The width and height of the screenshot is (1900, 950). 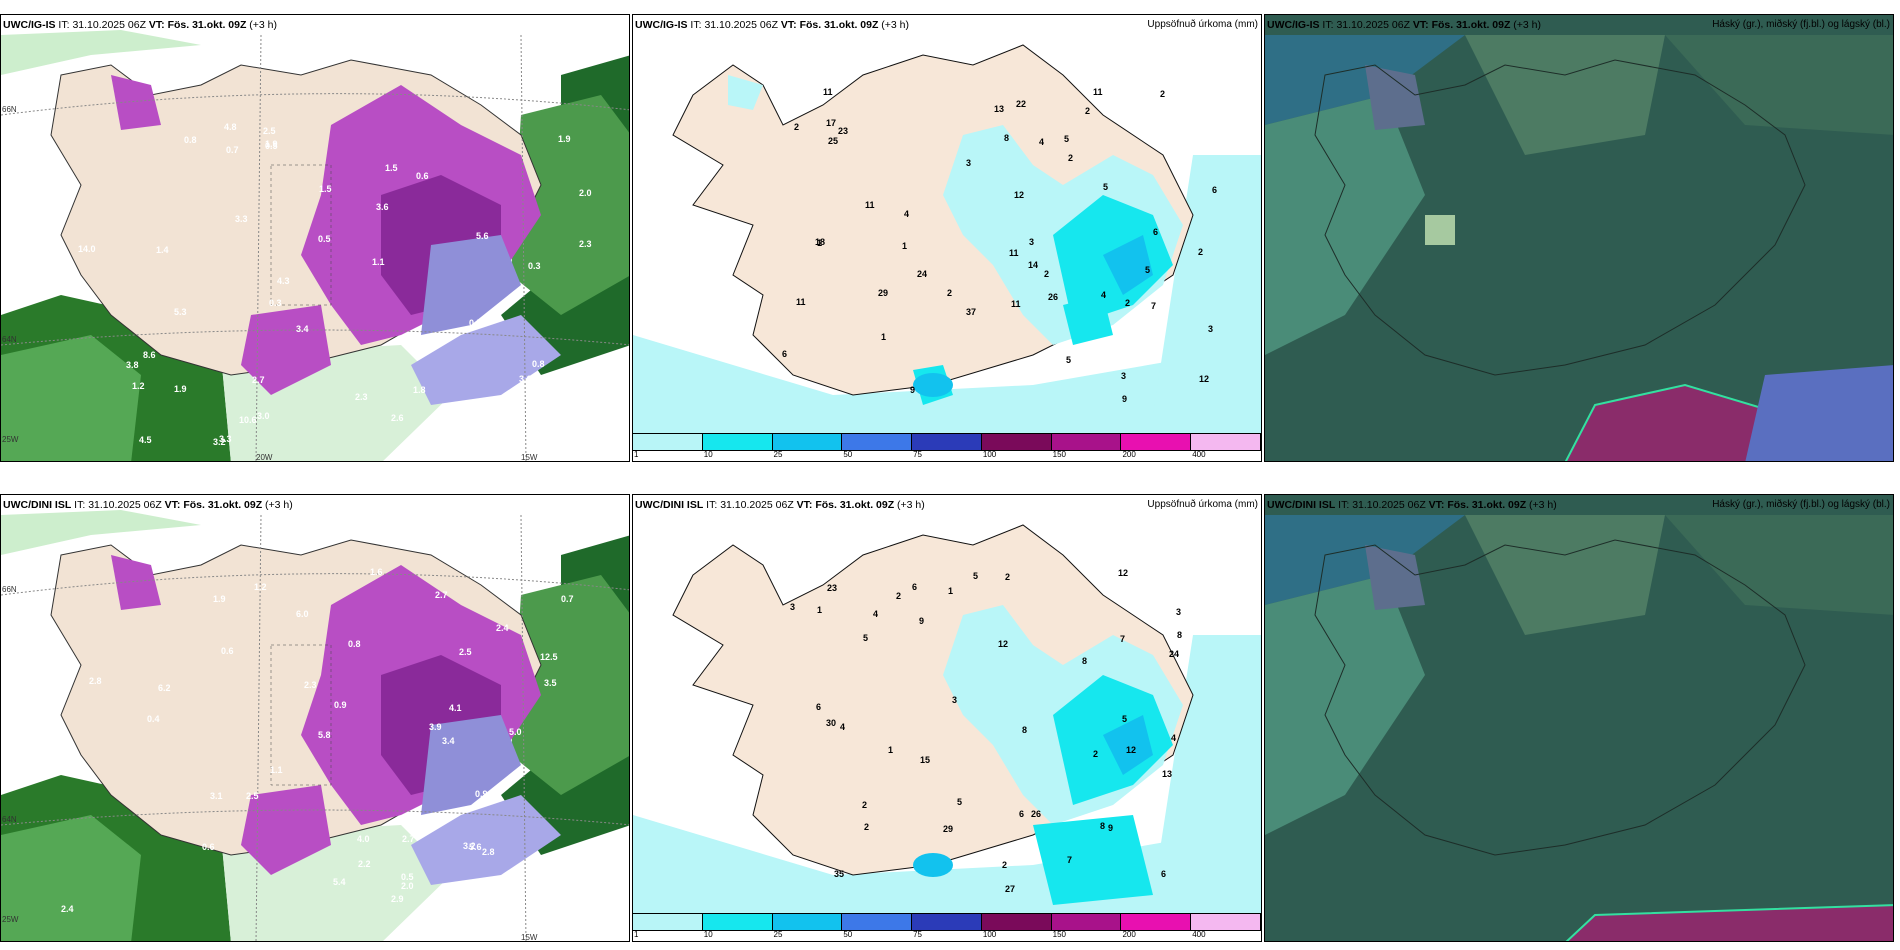 I want to click on value-label: 30, so click(x=831, y=723).